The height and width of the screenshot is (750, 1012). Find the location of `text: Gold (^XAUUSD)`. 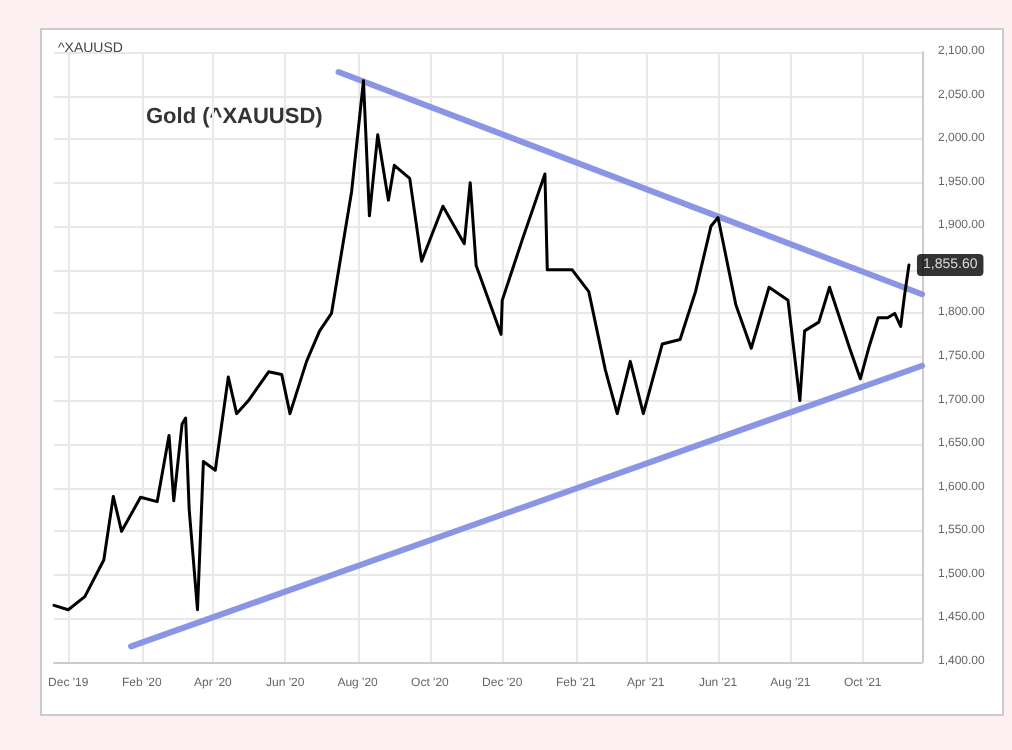

text: Gold (^XAUUSD) is located at coordinates (235, 117).